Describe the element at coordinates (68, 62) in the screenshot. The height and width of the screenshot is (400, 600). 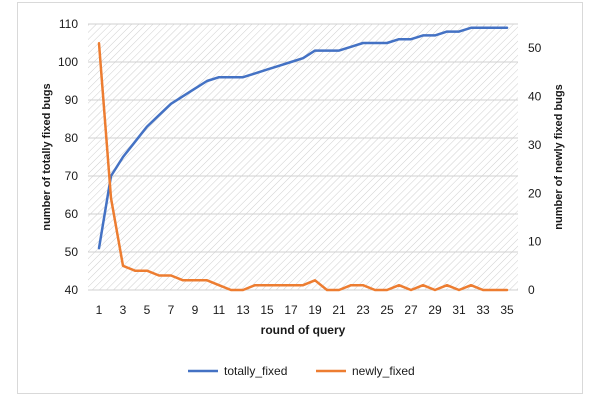
I see `left-tick-label: 100` at that location.